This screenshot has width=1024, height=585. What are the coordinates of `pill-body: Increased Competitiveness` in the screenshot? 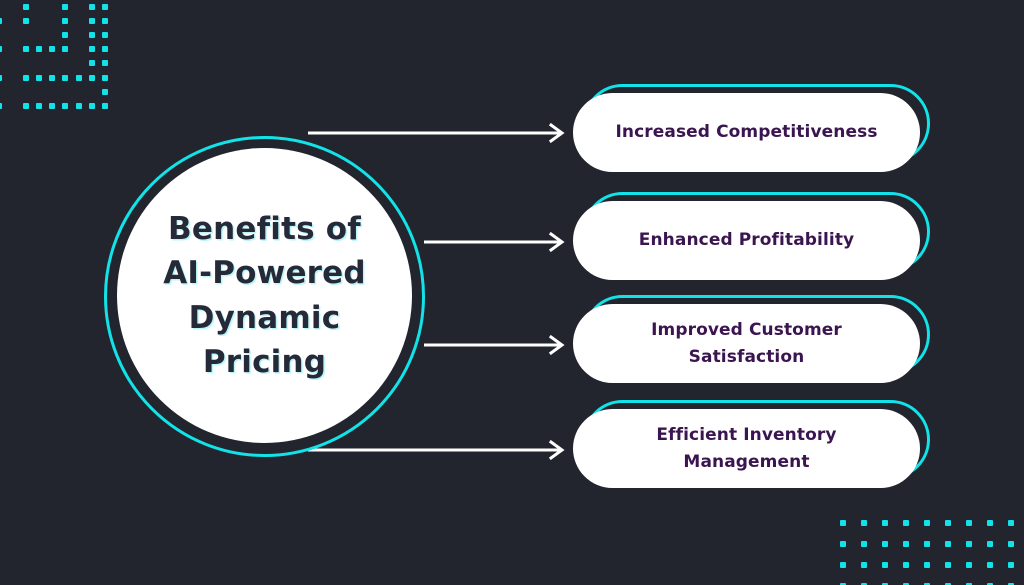 It's located at (746, 132).